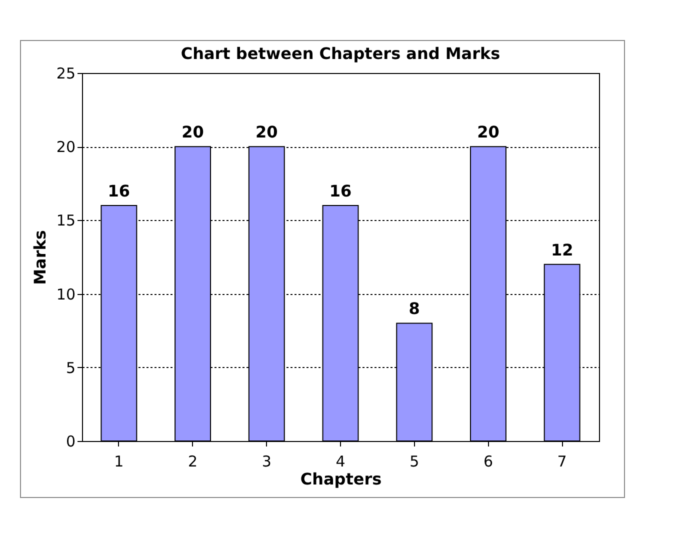 This screenshot has width=675, height=535. I want to click on data-label: 8, so click(414, 308).